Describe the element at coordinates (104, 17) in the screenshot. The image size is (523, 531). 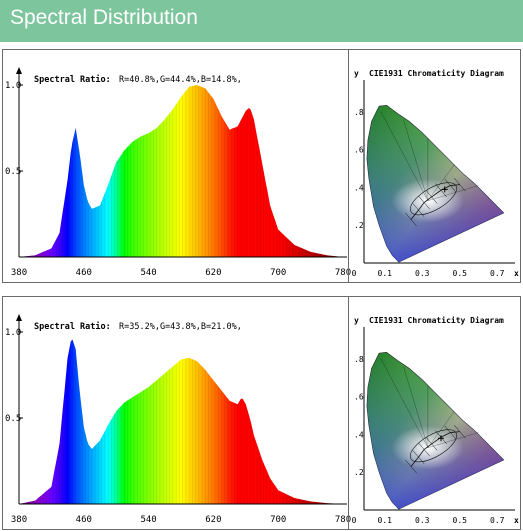
I see `page-title: Spectral Distribution` at that location.